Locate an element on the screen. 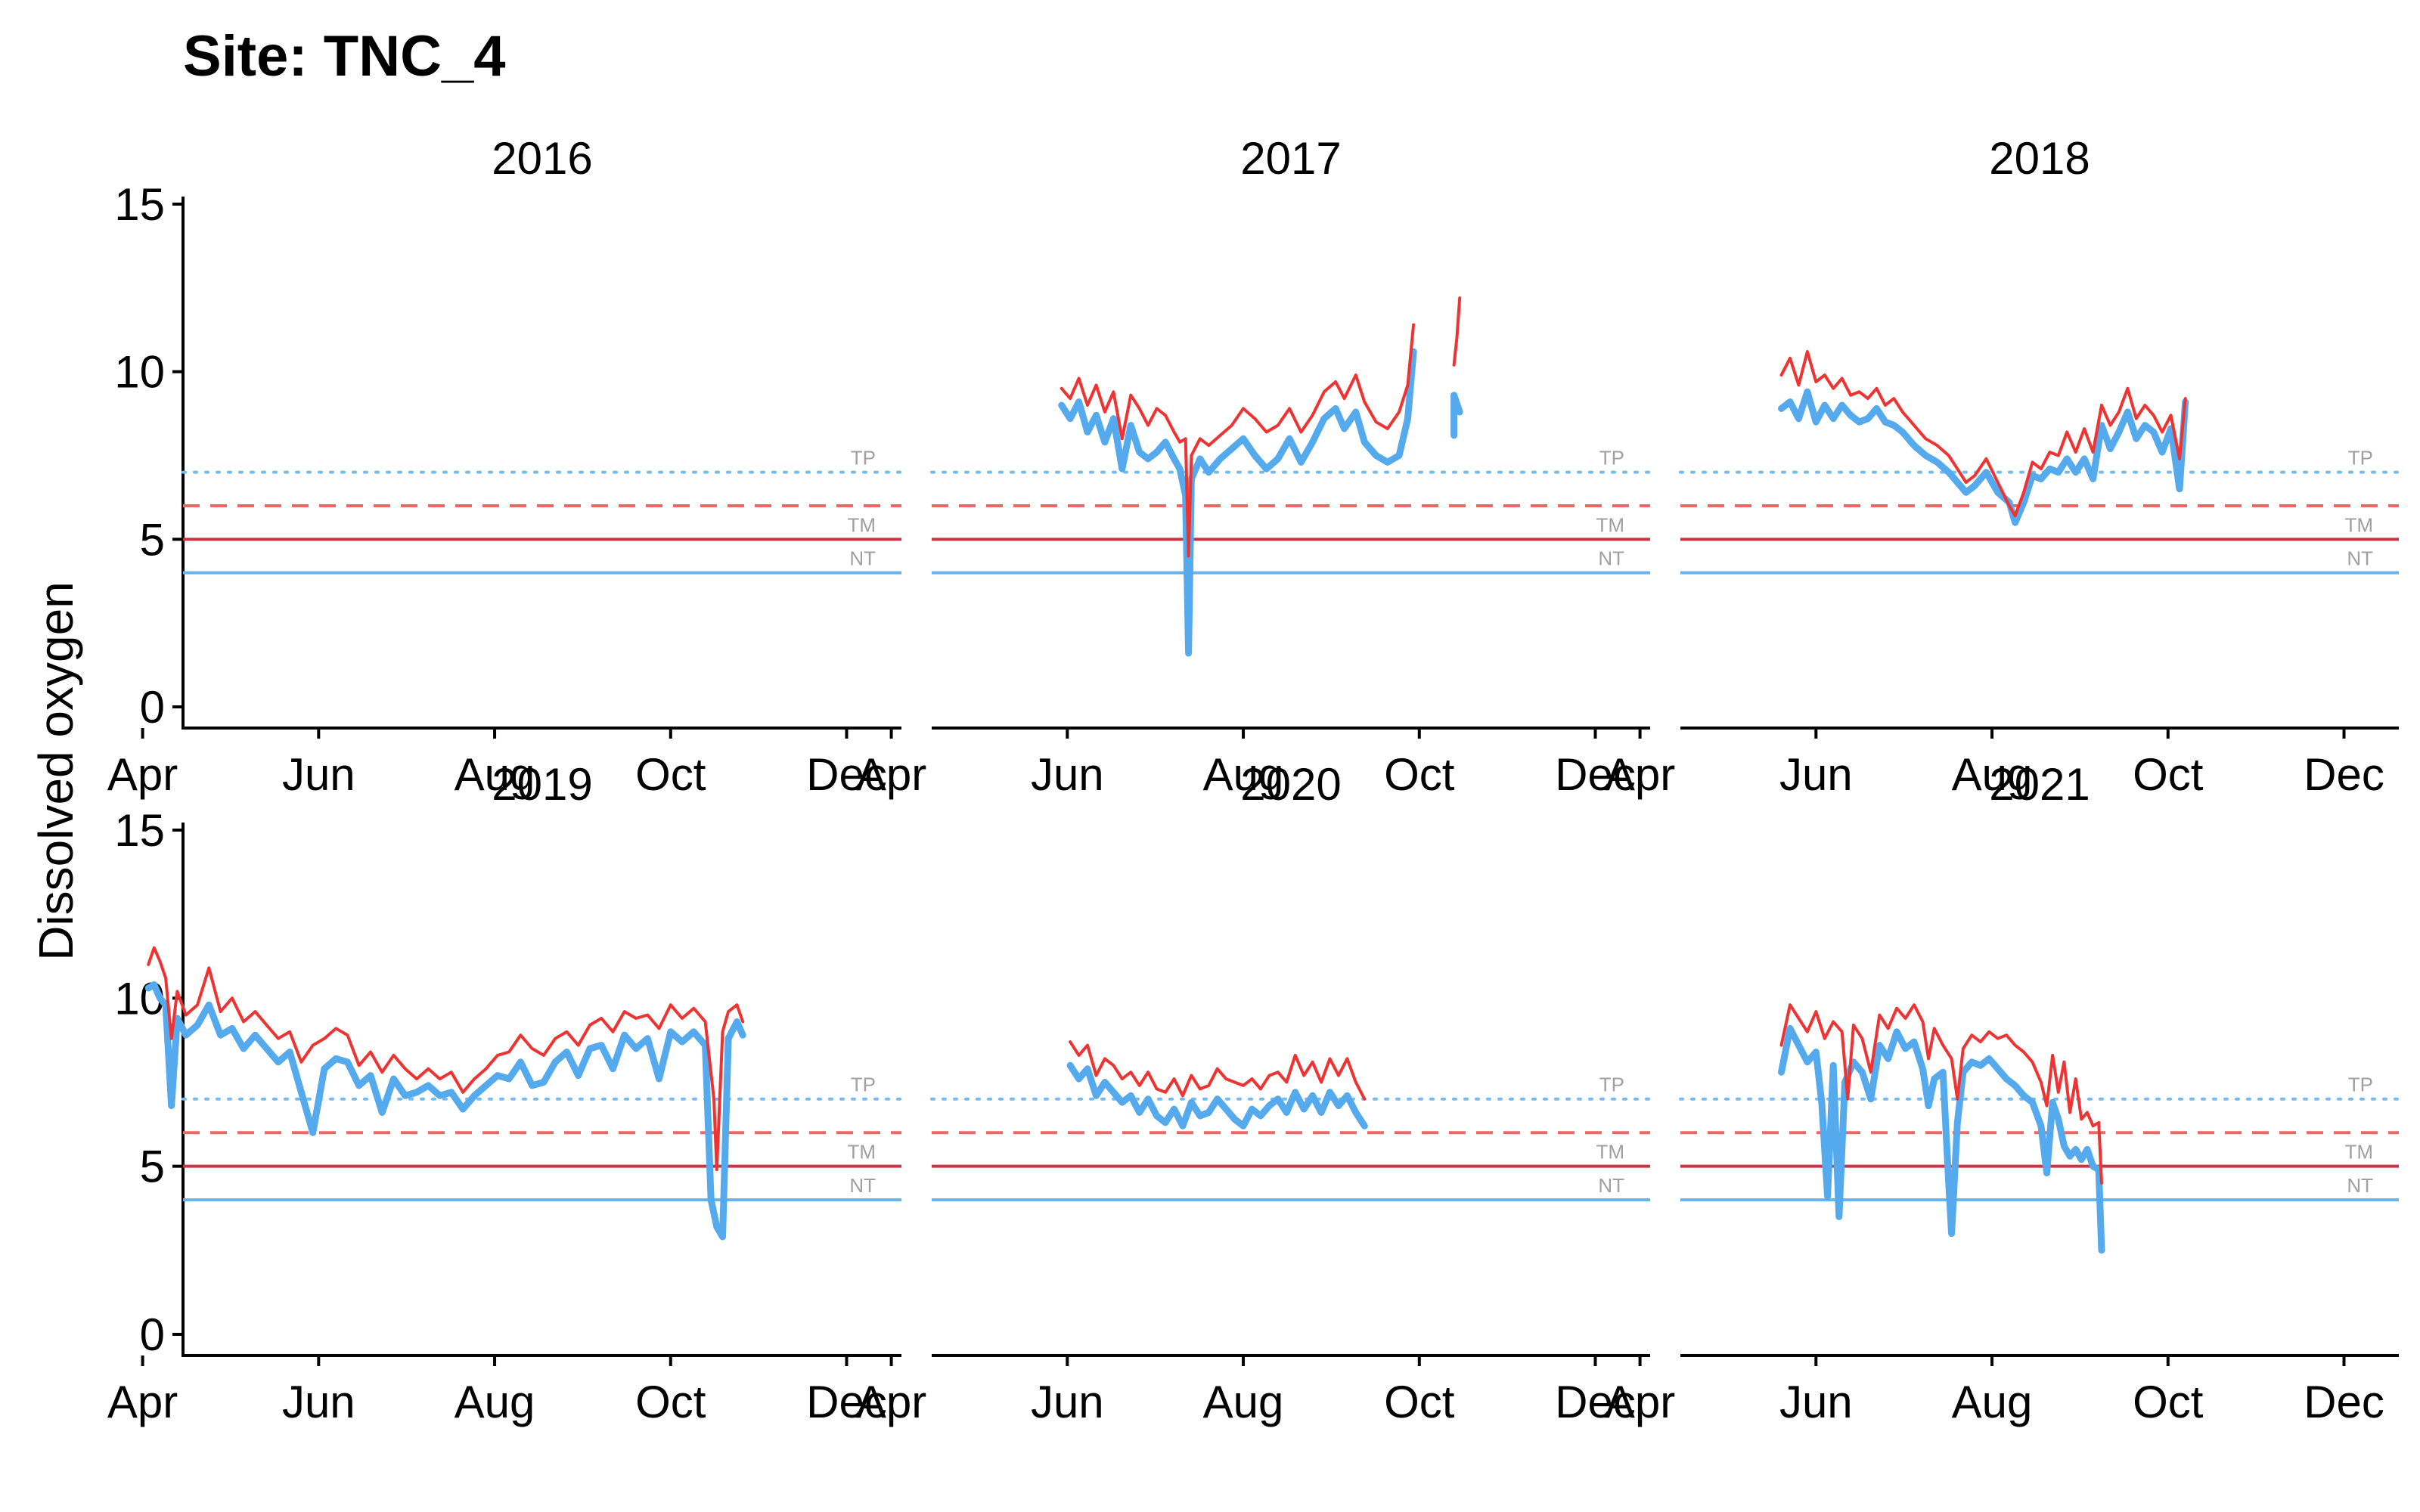  panel-title: 2019 is located at coordinates (542, 785).